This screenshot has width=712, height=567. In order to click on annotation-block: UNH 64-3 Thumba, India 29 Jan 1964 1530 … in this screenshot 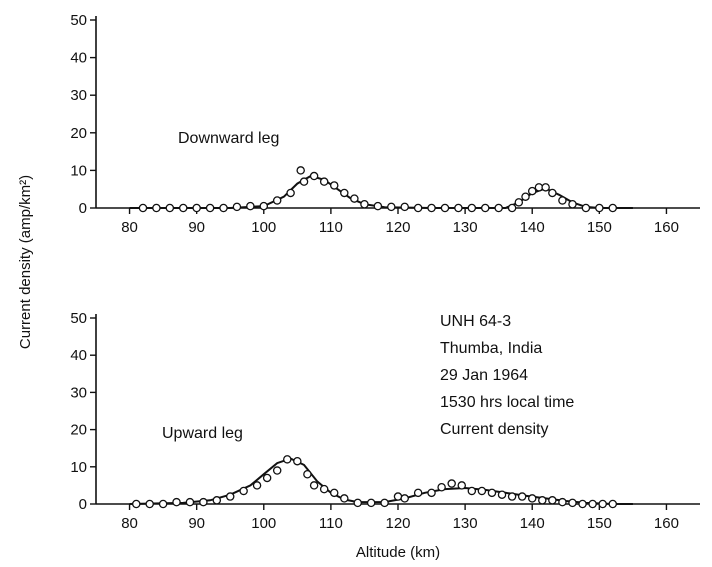, I will do `click(507, 375)`.